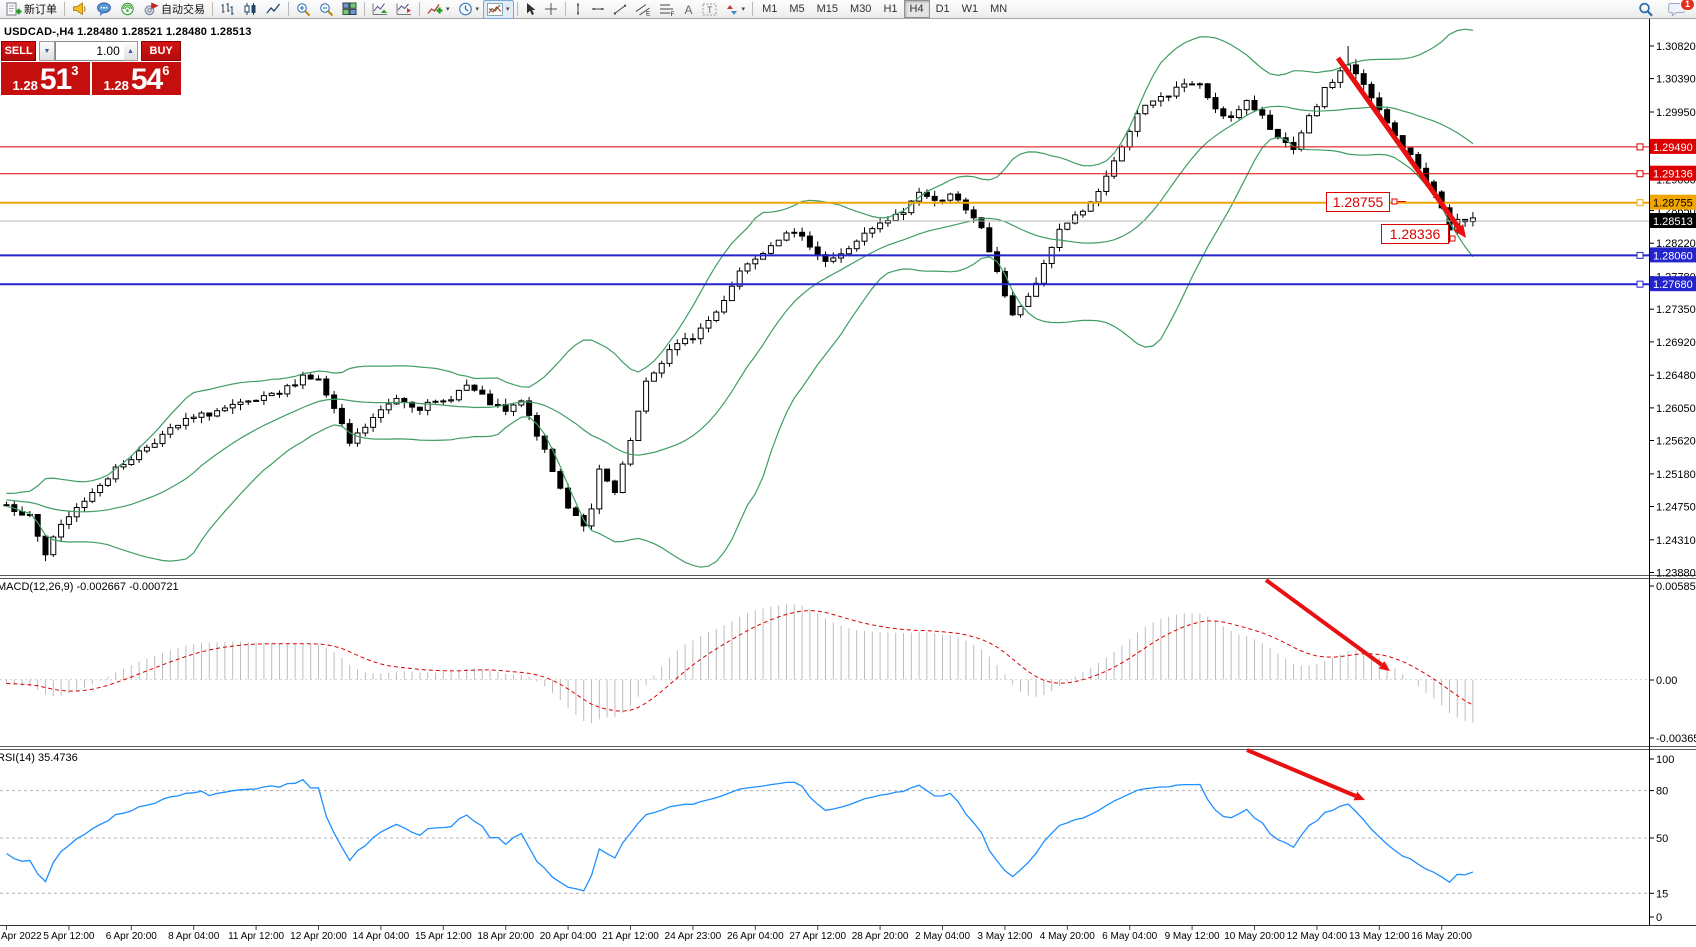  Describe the element at coordinates (47, 51) in the screenshot. I see `volume-down-button: ▼` at that location.